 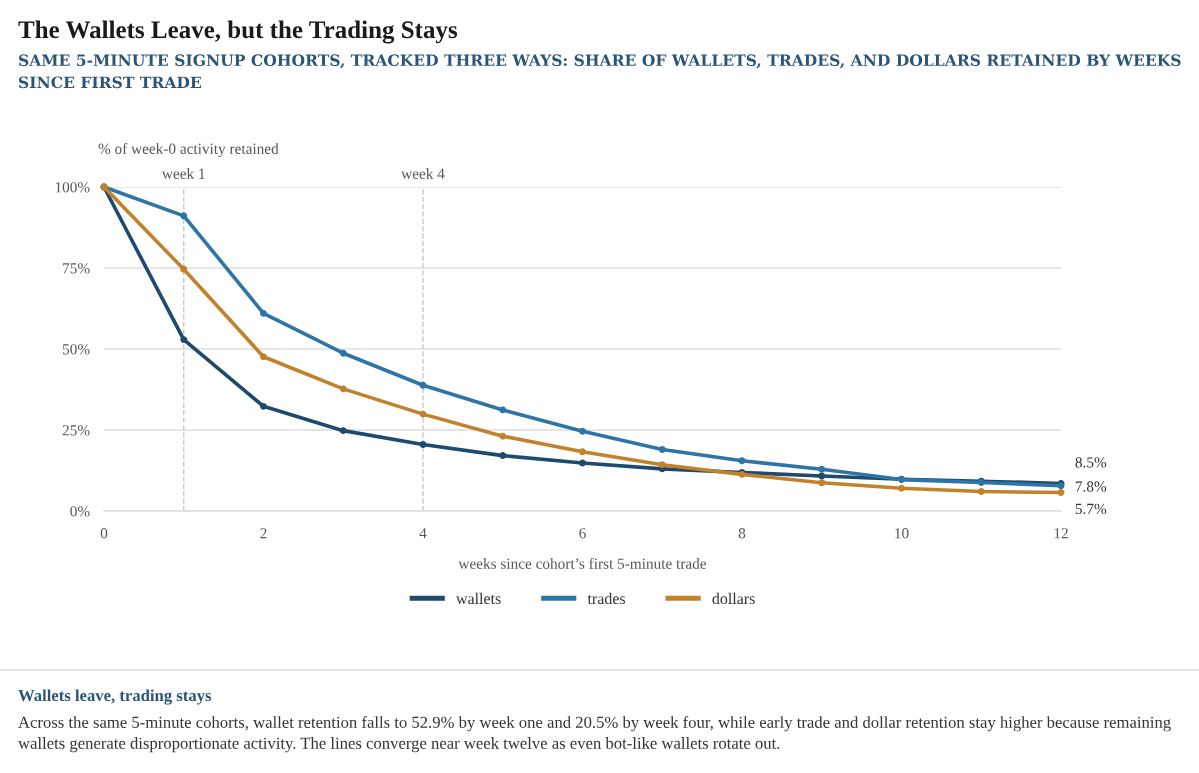 What do you see at coordinates (1061, 533) in the screenshot?
I see `x-tick-label: 12` at bounding box center [1061, 533].